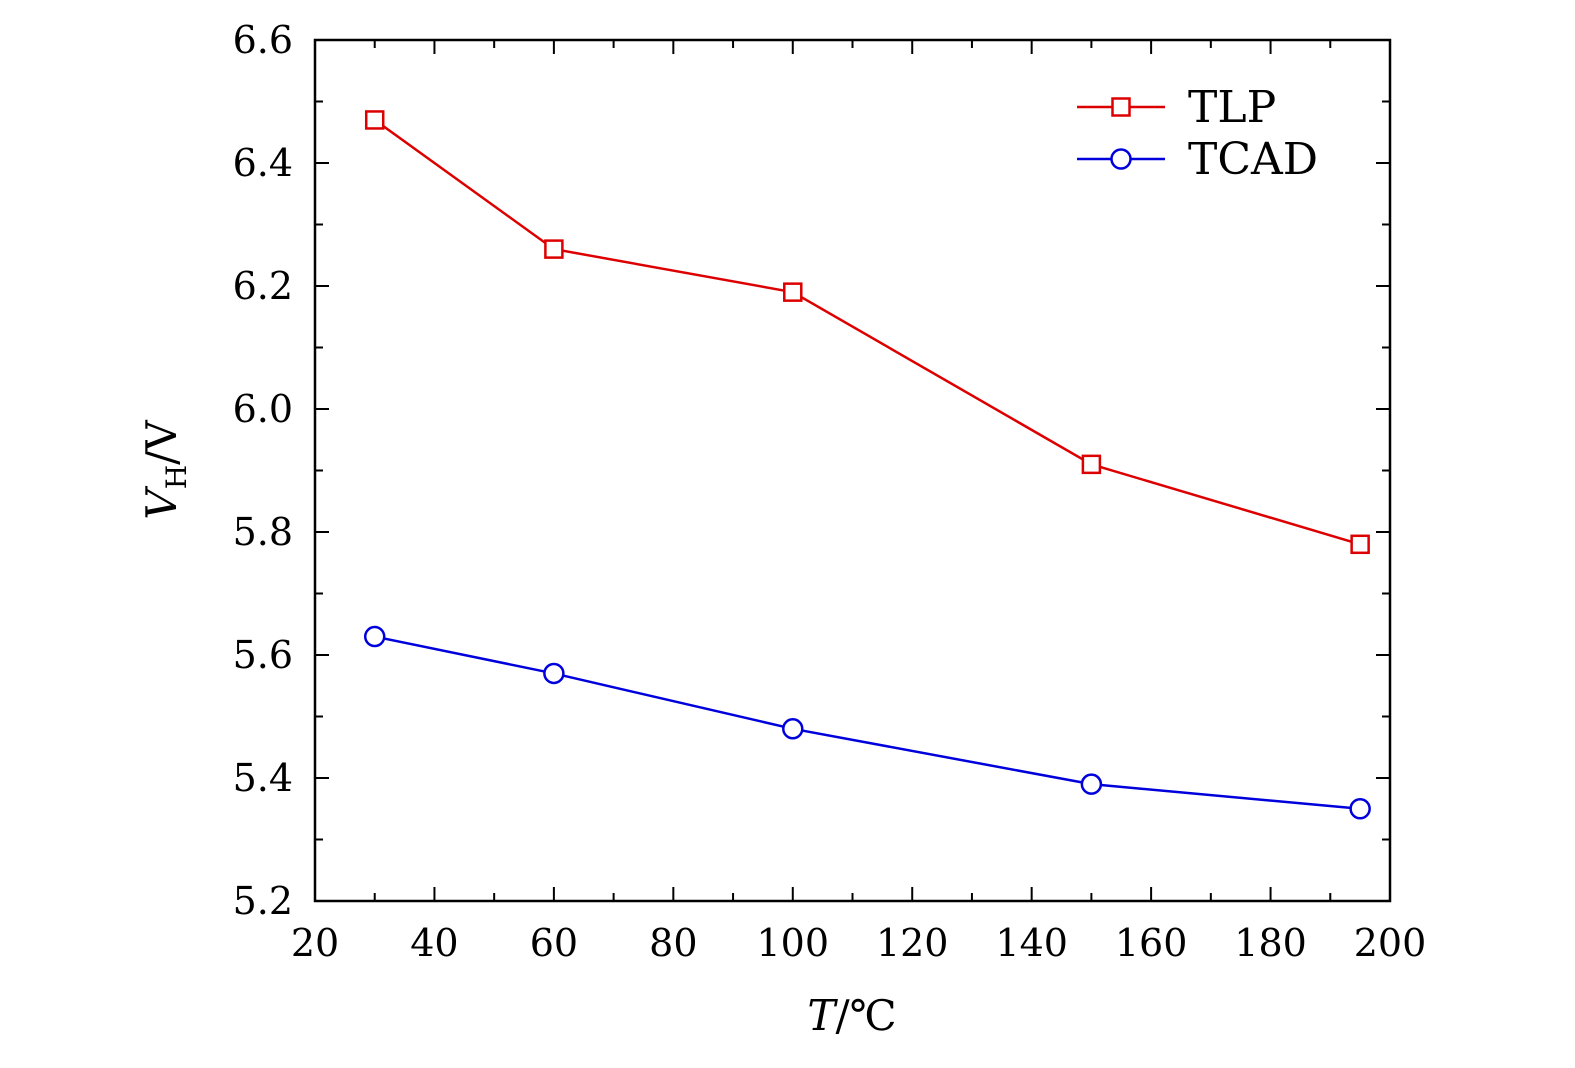  What do you see at coordinates (1121, 107) in the screenshot?
I see `legend-tlp-marker` at bounding box center [1121, 107].